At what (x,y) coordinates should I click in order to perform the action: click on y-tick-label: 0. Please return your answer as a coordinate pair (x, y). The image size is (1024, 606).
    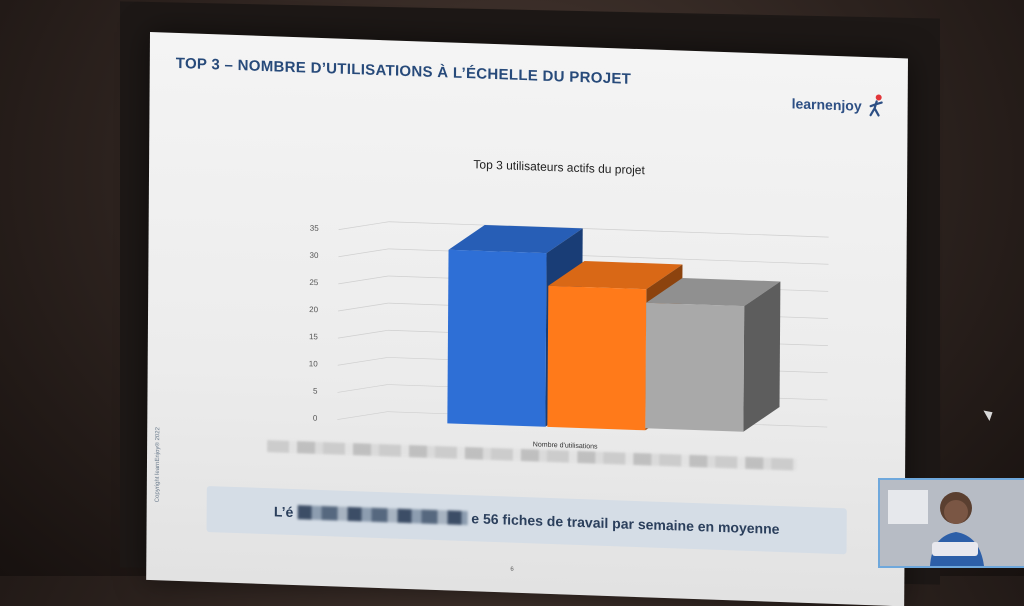
    Looking at the image, I should click on (315, 418).